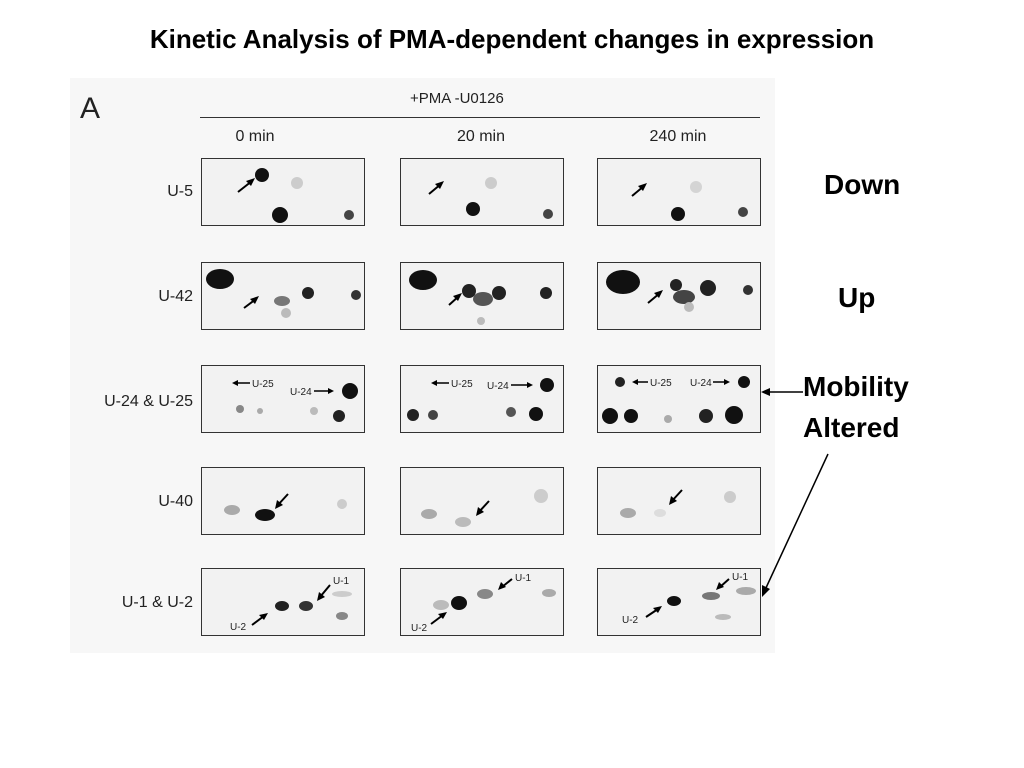 The image size is (1024, 768). I want to click on annotation-up: Up, so click(857, 297).